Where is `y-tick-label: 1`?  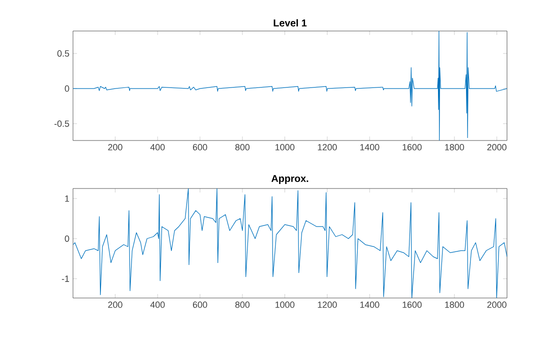
y-tick-label: 1 is located at coordinates (67, 198).